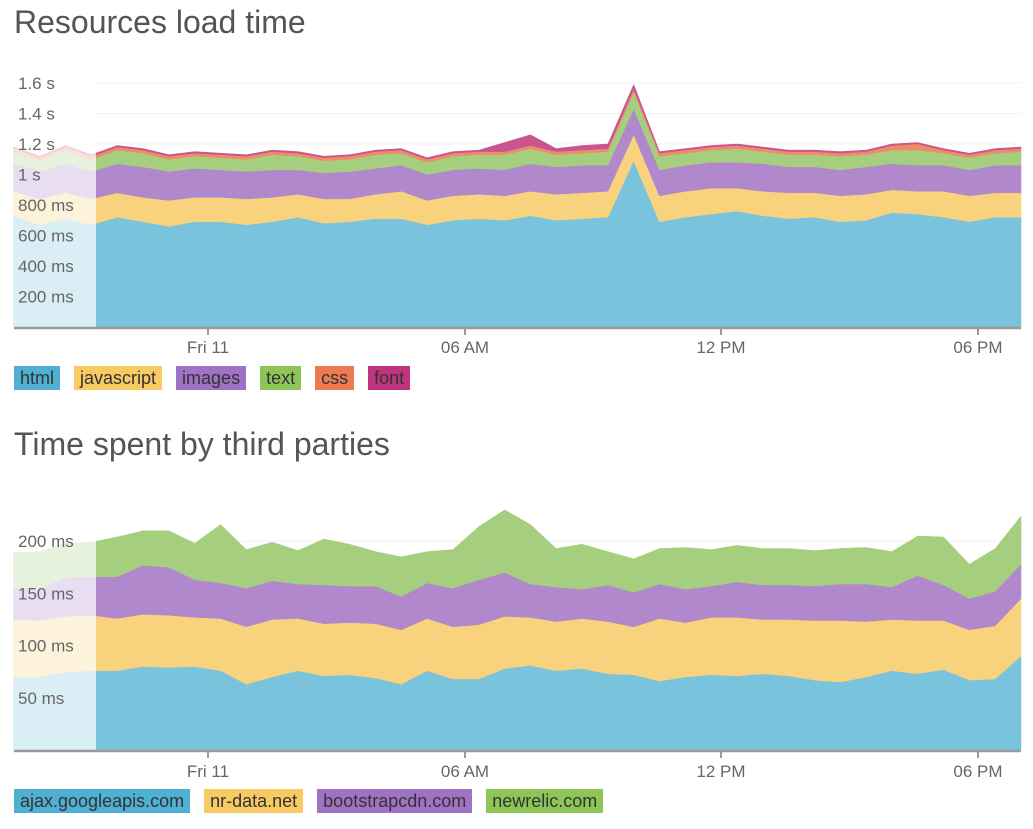 The image size is (1033, 829). I want to click on chart-title-third-parties: Time spent by third parties, so click(202, 444).